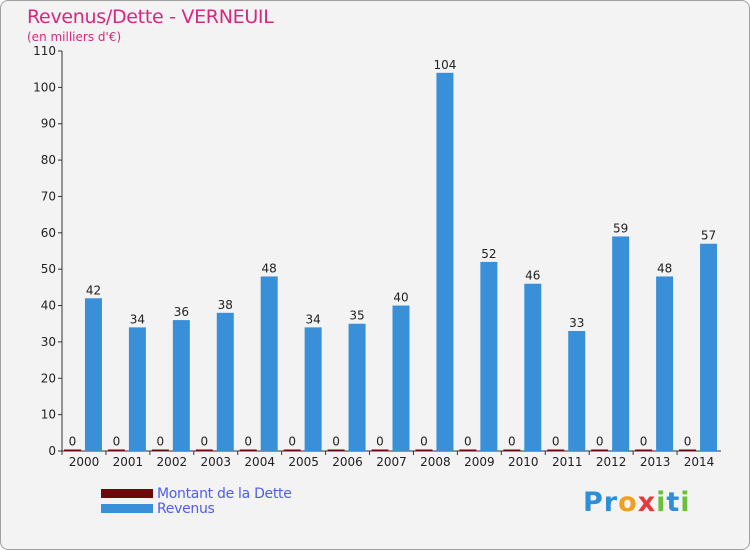  Describe the element at coordinates (93, 290) in the screenshot. I see `data-label-revenus: 42` at that location.